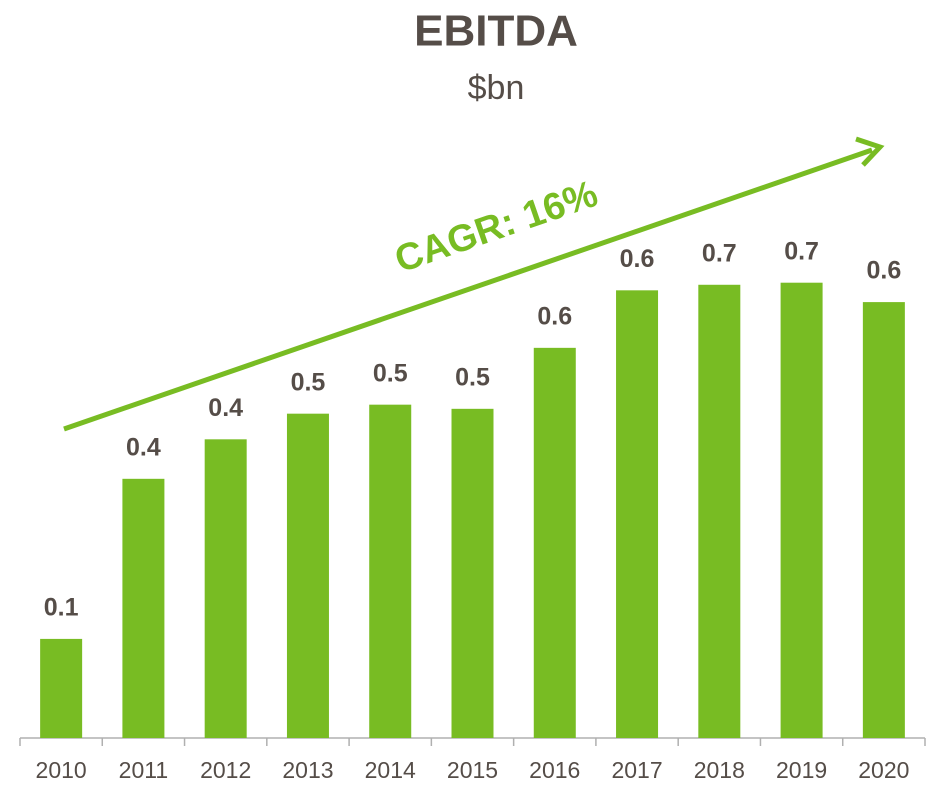  Describe the element at coordinates (61, 770) in the screenshot. I see `x-tick-label: 2010` at that location.